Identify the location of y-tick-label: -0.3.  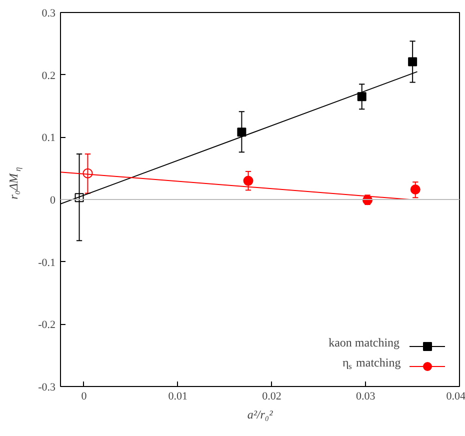
(47, 388).